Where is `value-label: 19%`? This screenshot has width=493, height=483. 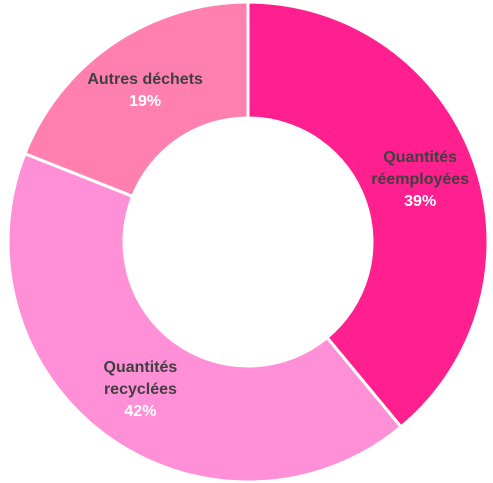
value-label: 19% is located at coordinates (145, 101).